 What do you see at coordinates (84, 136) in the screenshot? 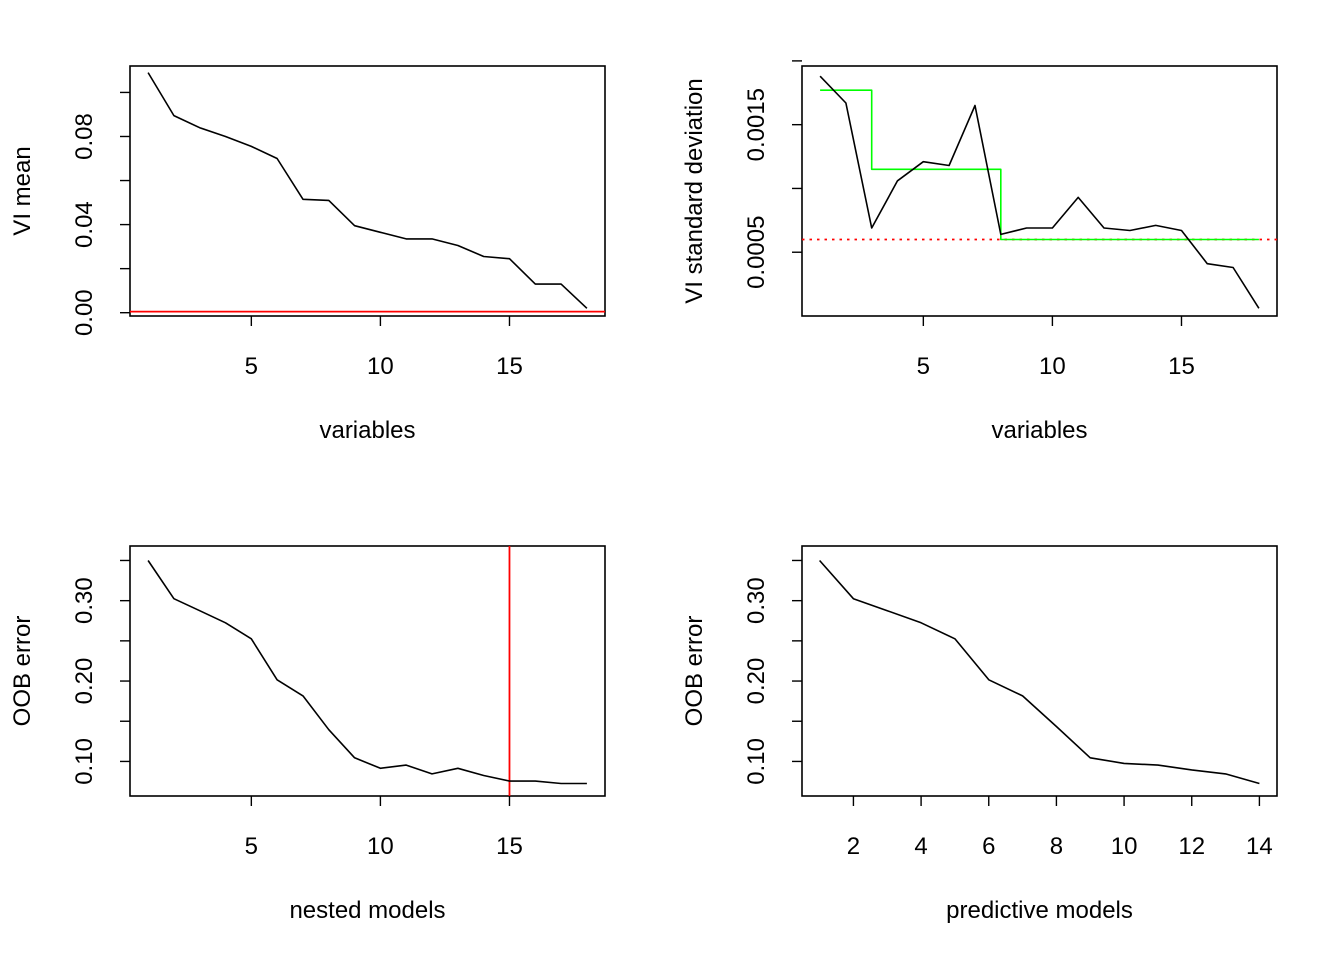
I see `y-tick-label: 0.08` at bounding box center [84, 136].